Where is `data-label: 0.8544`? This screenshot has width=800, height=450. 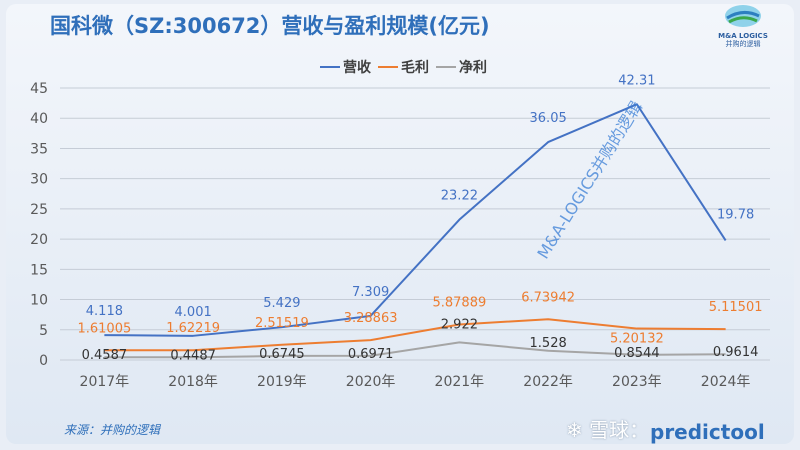
data-label: 0.8544 is located at coordinates (637, 353).